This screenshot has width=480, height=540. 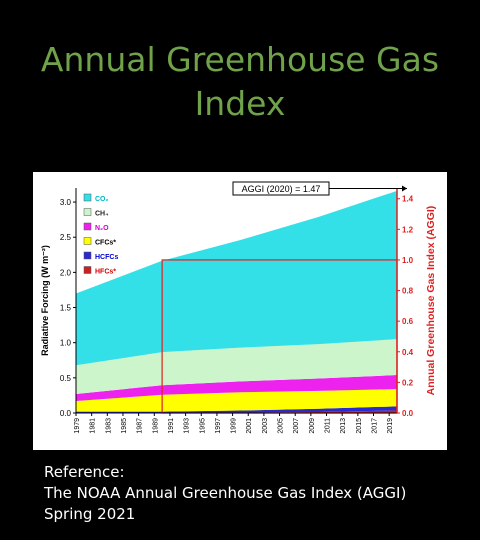 What do you see at coordinates (45, 300) in the screenshot?
I see `y-axis-title: Radiative Forcing (W m⁻²)` at bounding box center [45, 300].